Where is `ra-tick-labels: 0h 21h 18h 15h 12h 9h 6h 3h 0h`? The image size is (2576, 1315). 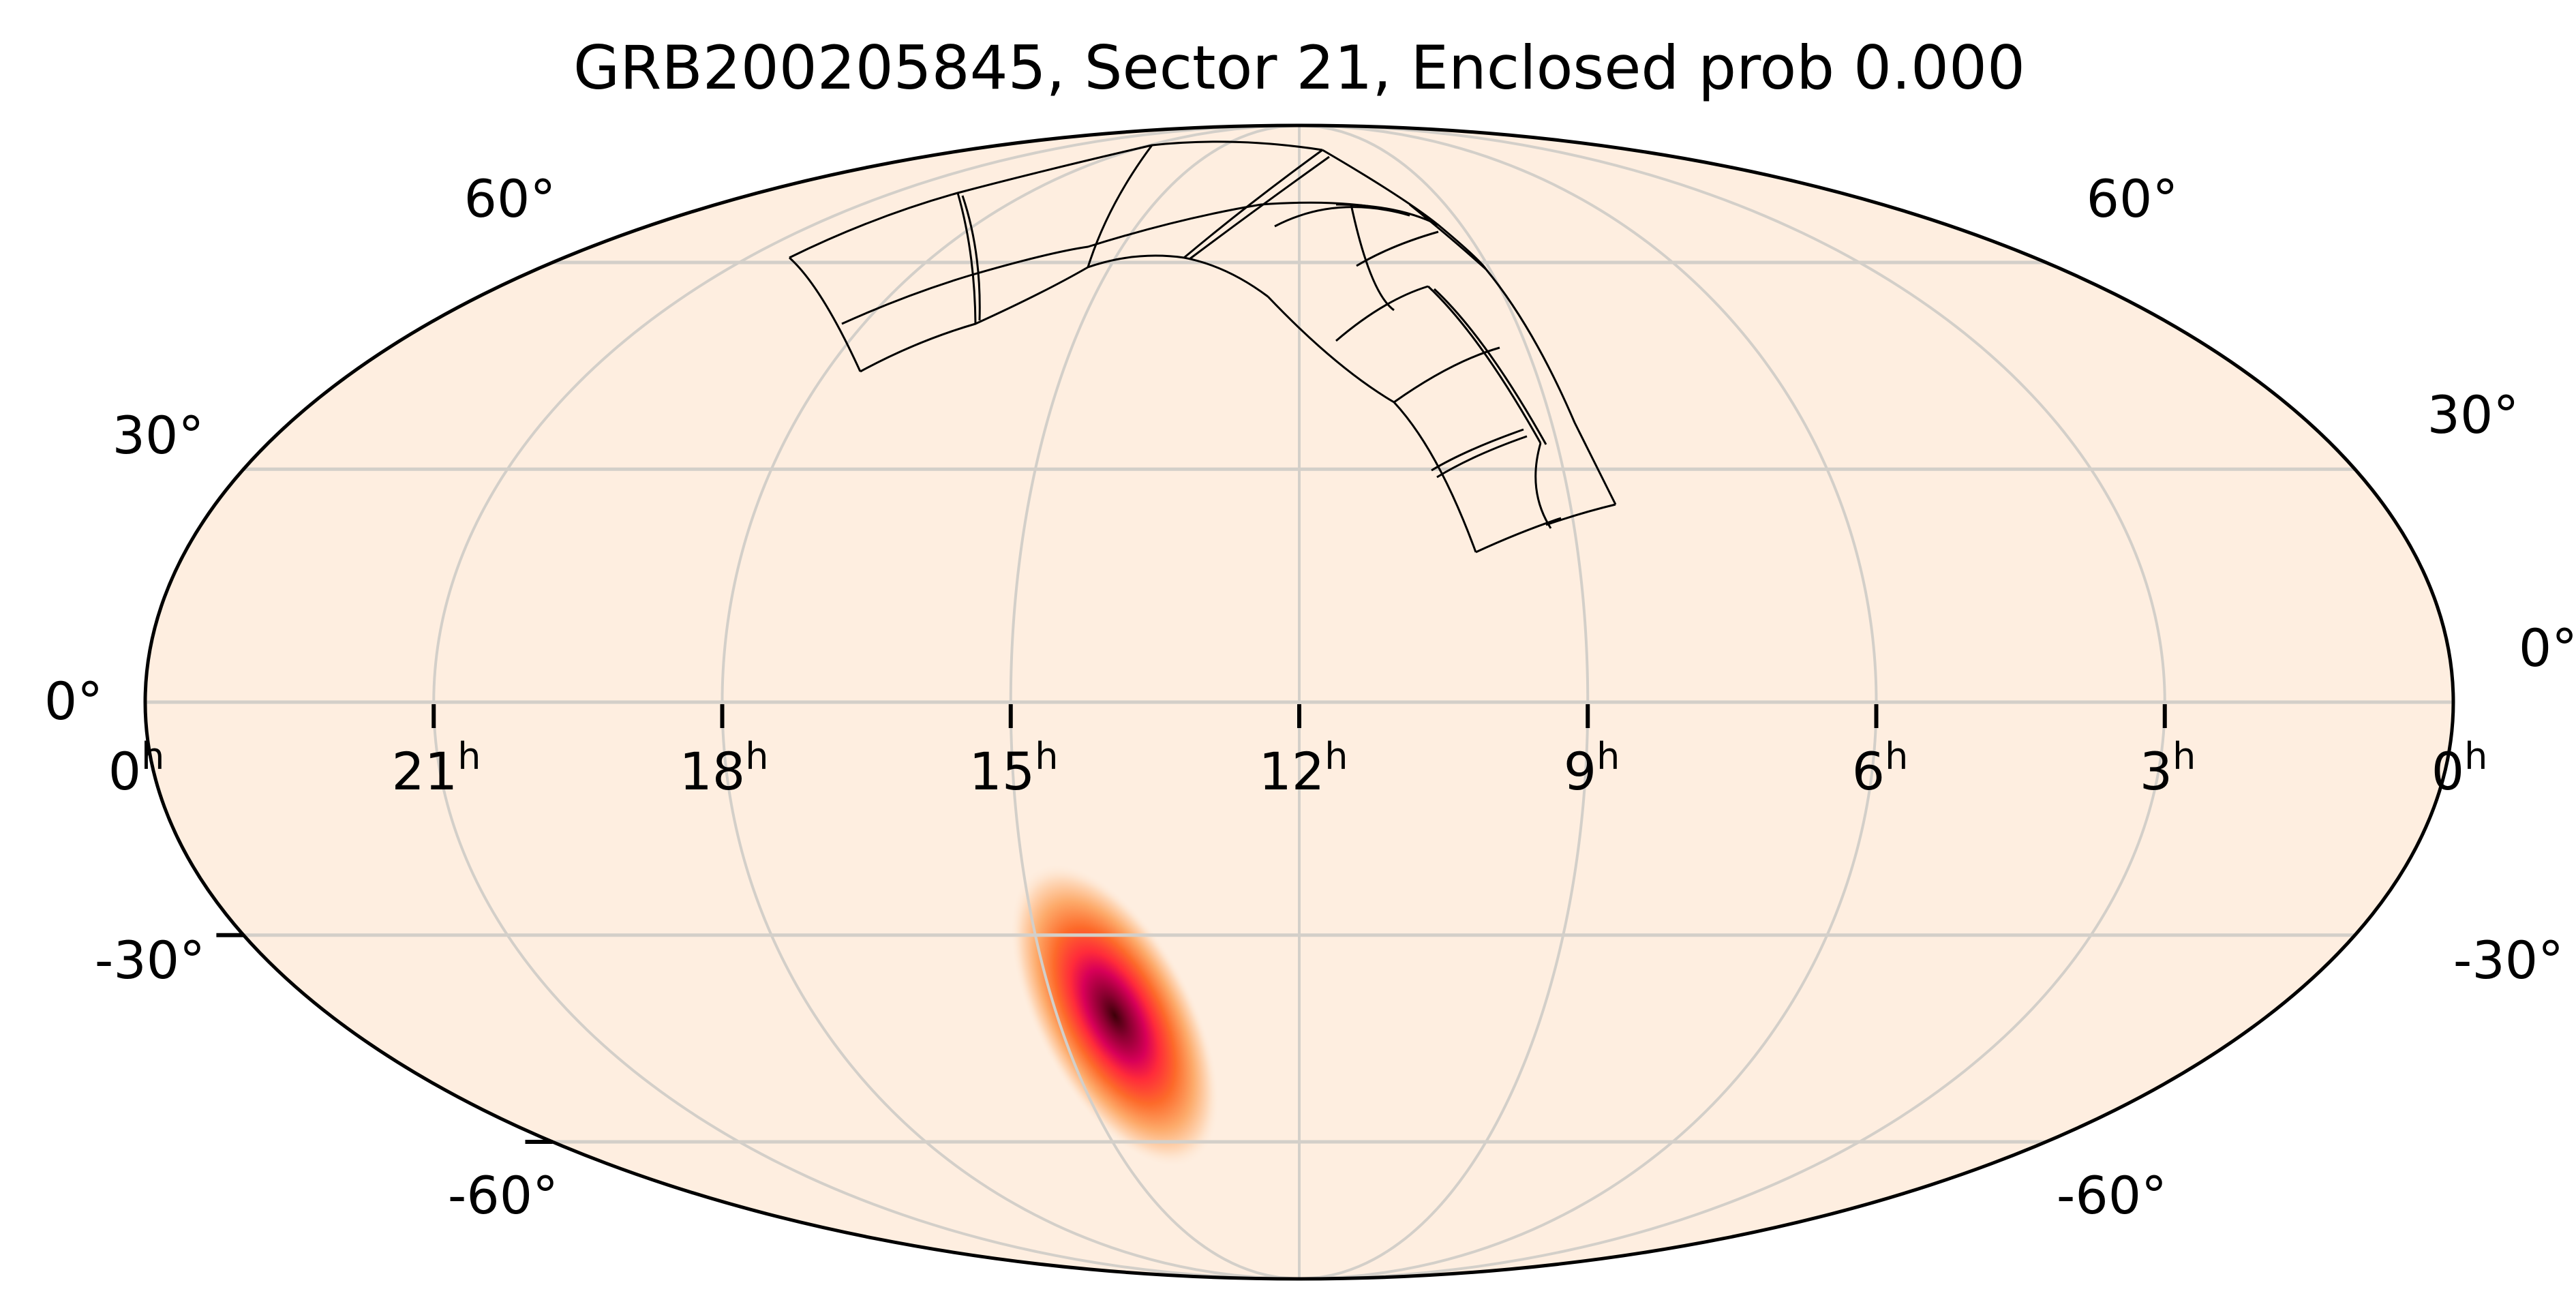
ra-tick-labels: 0h 21h 18h 15h 12h 9h 6h 3h 0h is located at coordinates (1298, 768).